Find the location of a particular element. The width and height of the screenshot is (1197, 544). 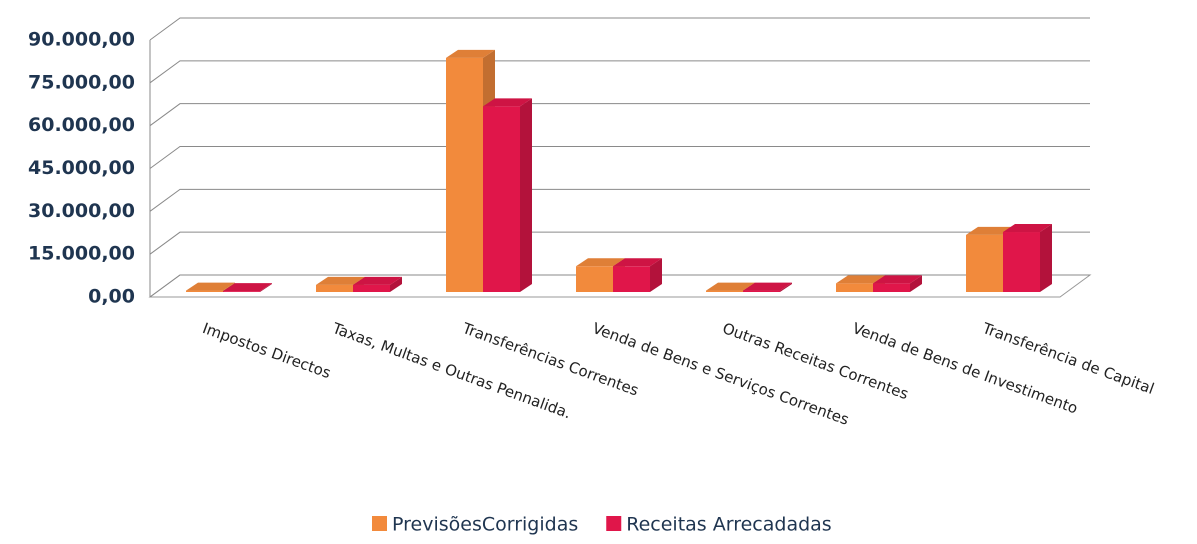

y-tick-label: 15.000,00 is located at coordinates (81, 254).